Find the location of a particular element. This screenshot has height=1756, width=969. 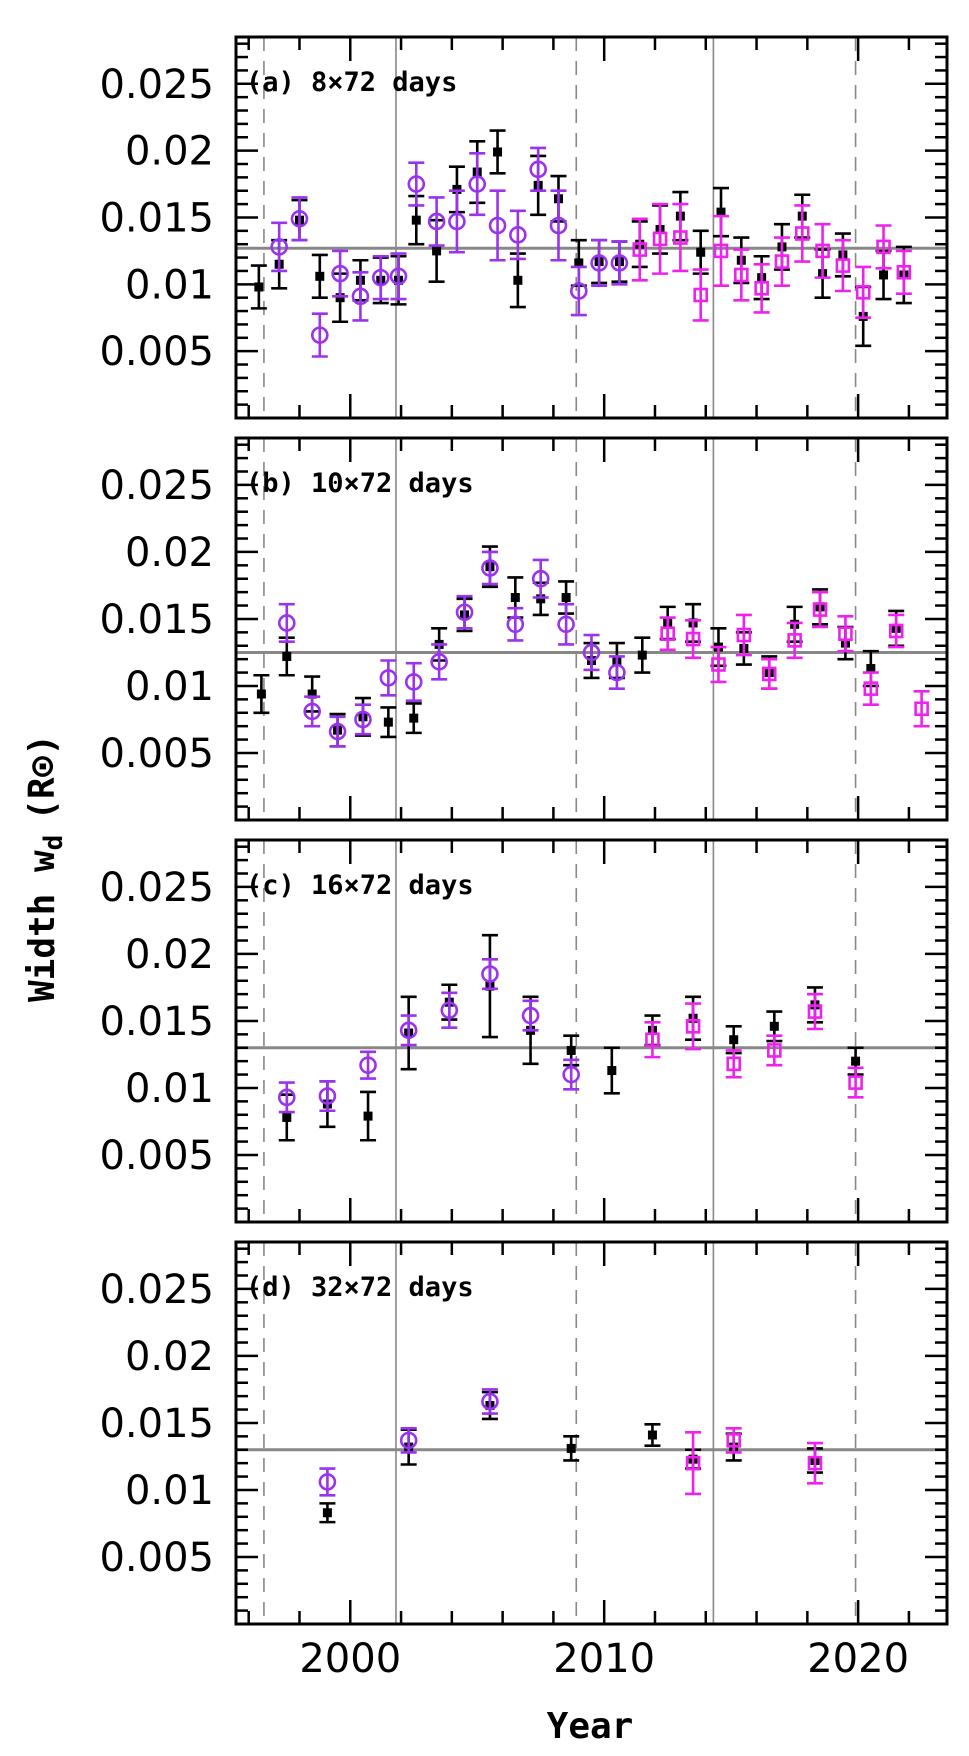

y-tick-label: 0.025 is located at coordinates (156, 888).